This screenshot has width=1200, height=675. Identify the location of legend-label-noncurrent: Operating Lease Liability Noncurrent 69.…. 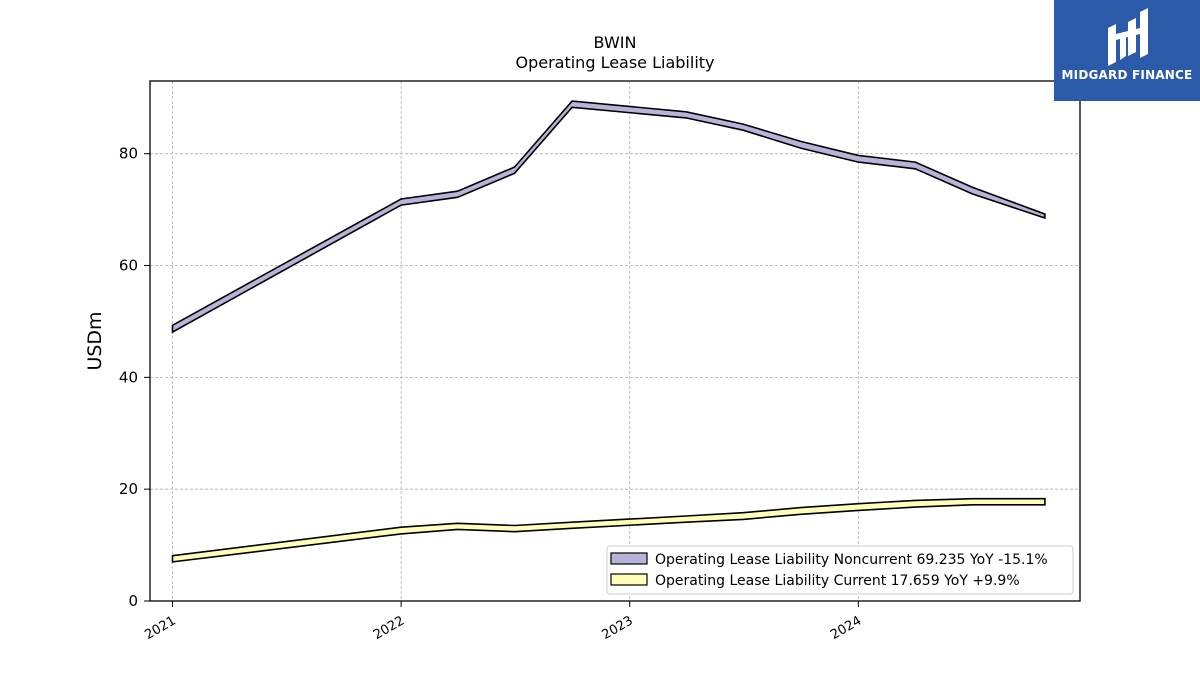
(851, 560).